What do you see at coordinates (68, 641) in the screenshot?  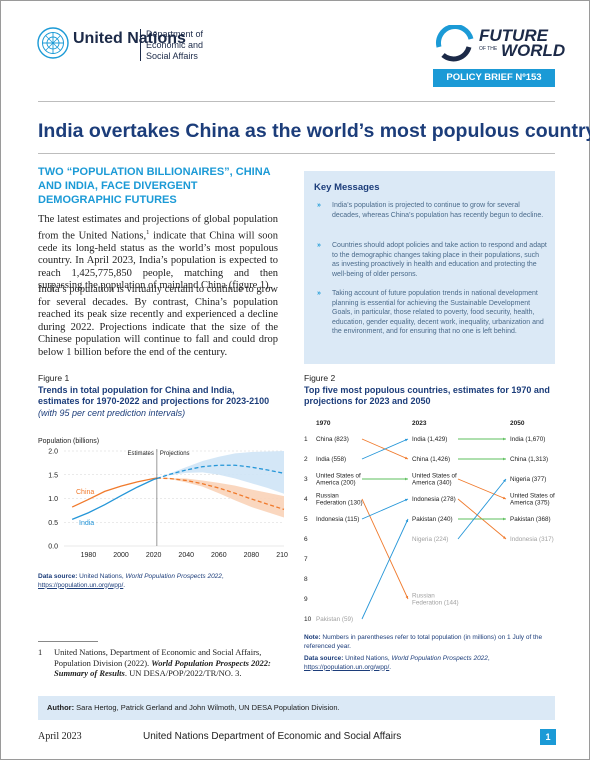 I see `footnote-rule` at bounding box center [68, 641].